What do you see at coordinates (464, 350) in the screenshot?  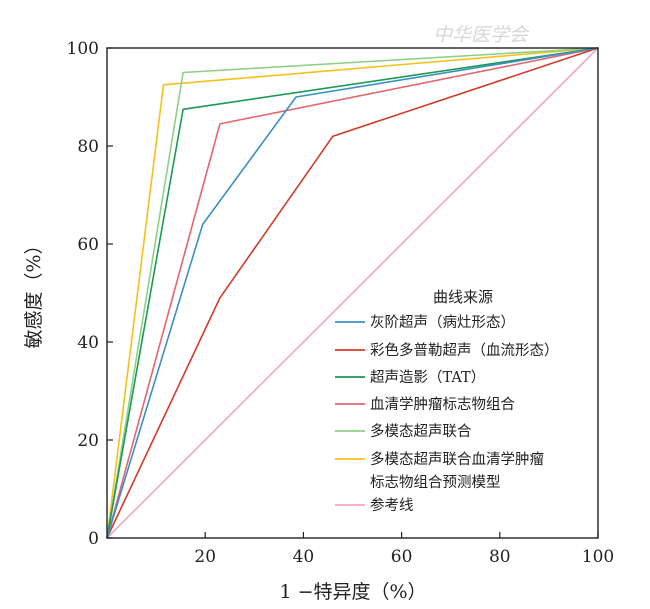 I see `legend-label: 彩色多普勒超声（血流形态）` at bounding box center [464, 350].